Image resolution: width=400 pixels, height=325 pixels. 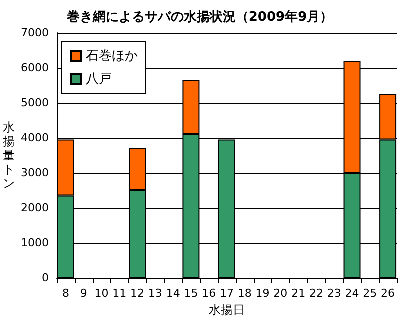 I want to click on x-tick-label: 26, so click(x=388, y=293).